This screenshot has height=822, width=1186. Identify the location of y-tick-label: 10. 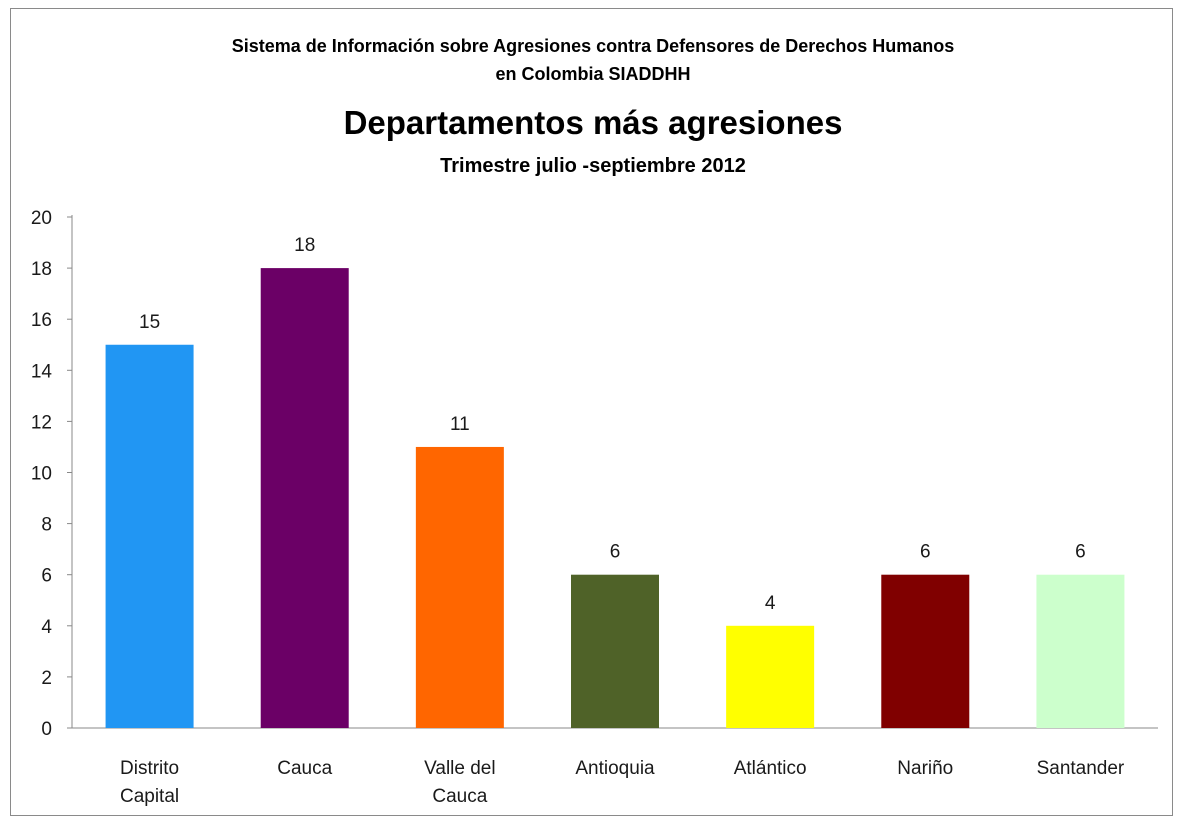
(41, 474).